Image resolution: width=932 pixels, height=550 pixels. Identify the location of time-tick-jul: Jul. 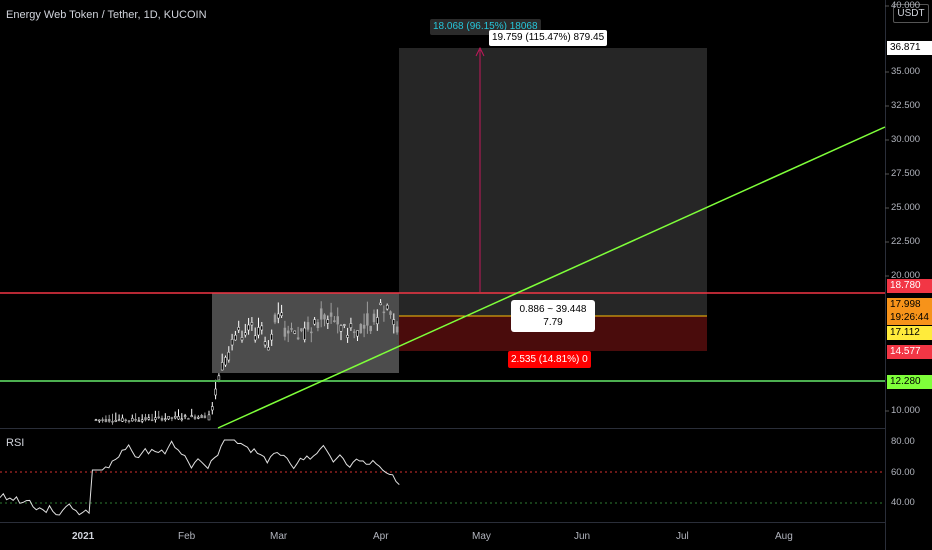
(682, 536).